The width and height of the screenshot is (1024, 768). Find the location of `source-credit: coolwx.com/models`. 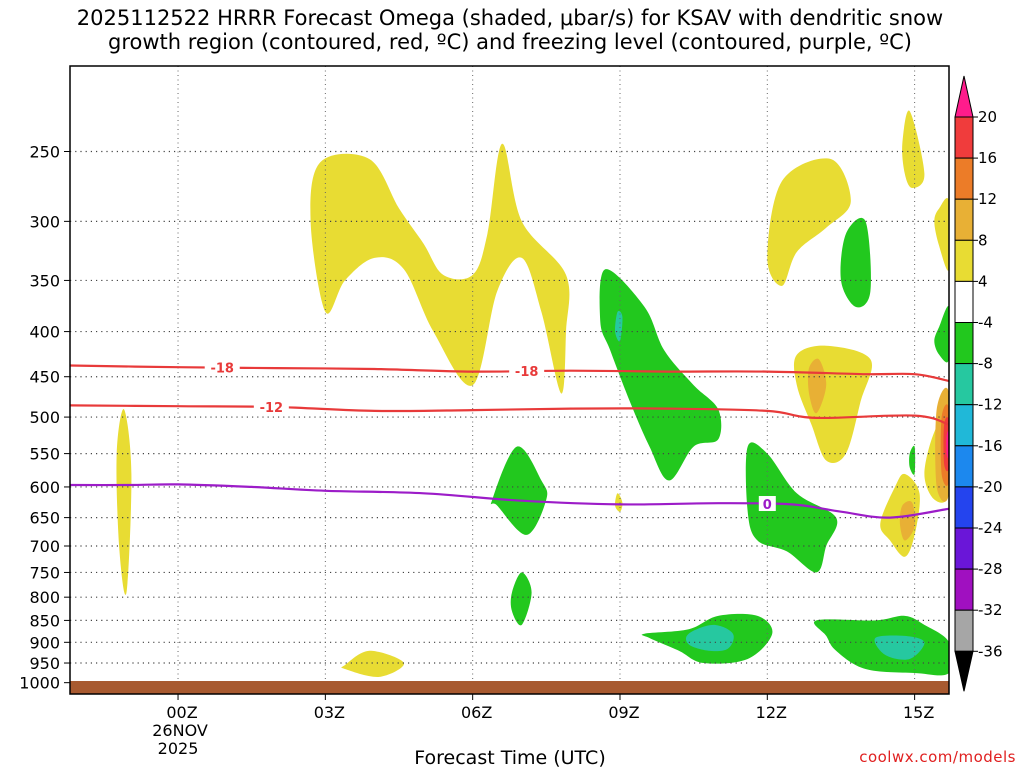

source-credit: coolwx.com/models is located at coordinates (937, 757).